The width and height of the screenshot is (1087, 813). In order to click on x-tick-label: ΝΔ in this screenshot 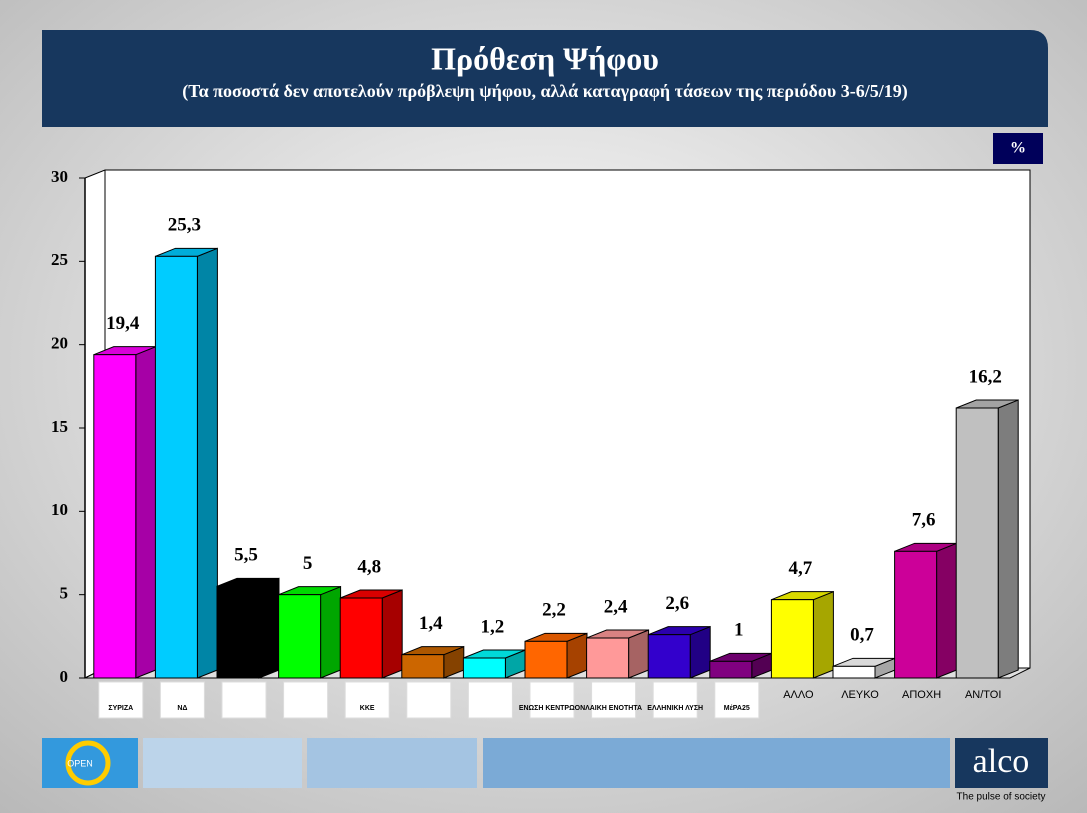, I will do `click(182, 708)`.